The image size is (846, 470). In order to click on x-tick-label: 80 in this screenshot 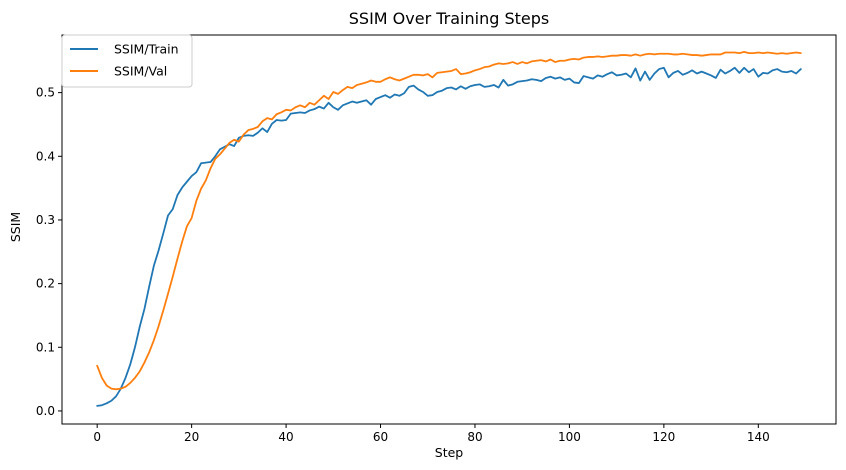, I will do `click(474, 437)`.